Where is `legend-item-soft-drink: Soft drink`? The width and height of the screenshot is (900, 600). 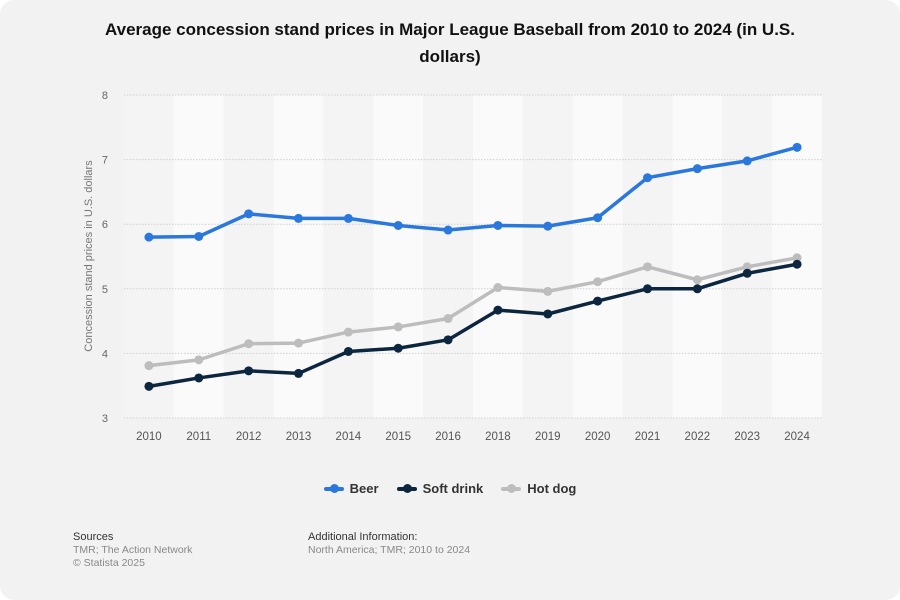
legend-item-soft-drink: Soft drink is located at coordinates (440, 488).